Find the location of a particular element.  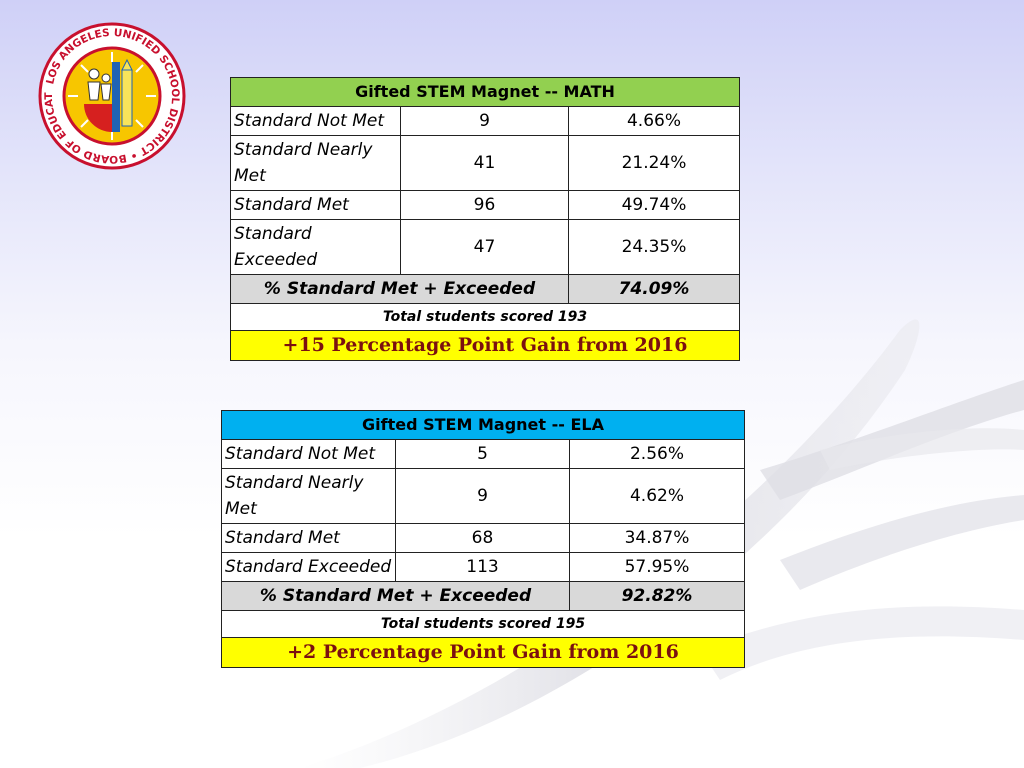

ela-gain-row: +2 Percentage Point Gain from 2016 is located at coordinates (483, 652).